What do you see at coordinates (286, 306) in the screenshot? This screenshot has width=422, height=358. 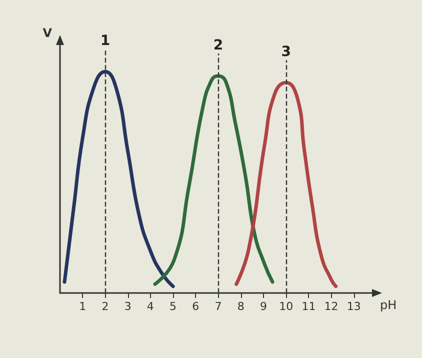 I see `x-tick-label: 10` at bounding box center [286, 306].